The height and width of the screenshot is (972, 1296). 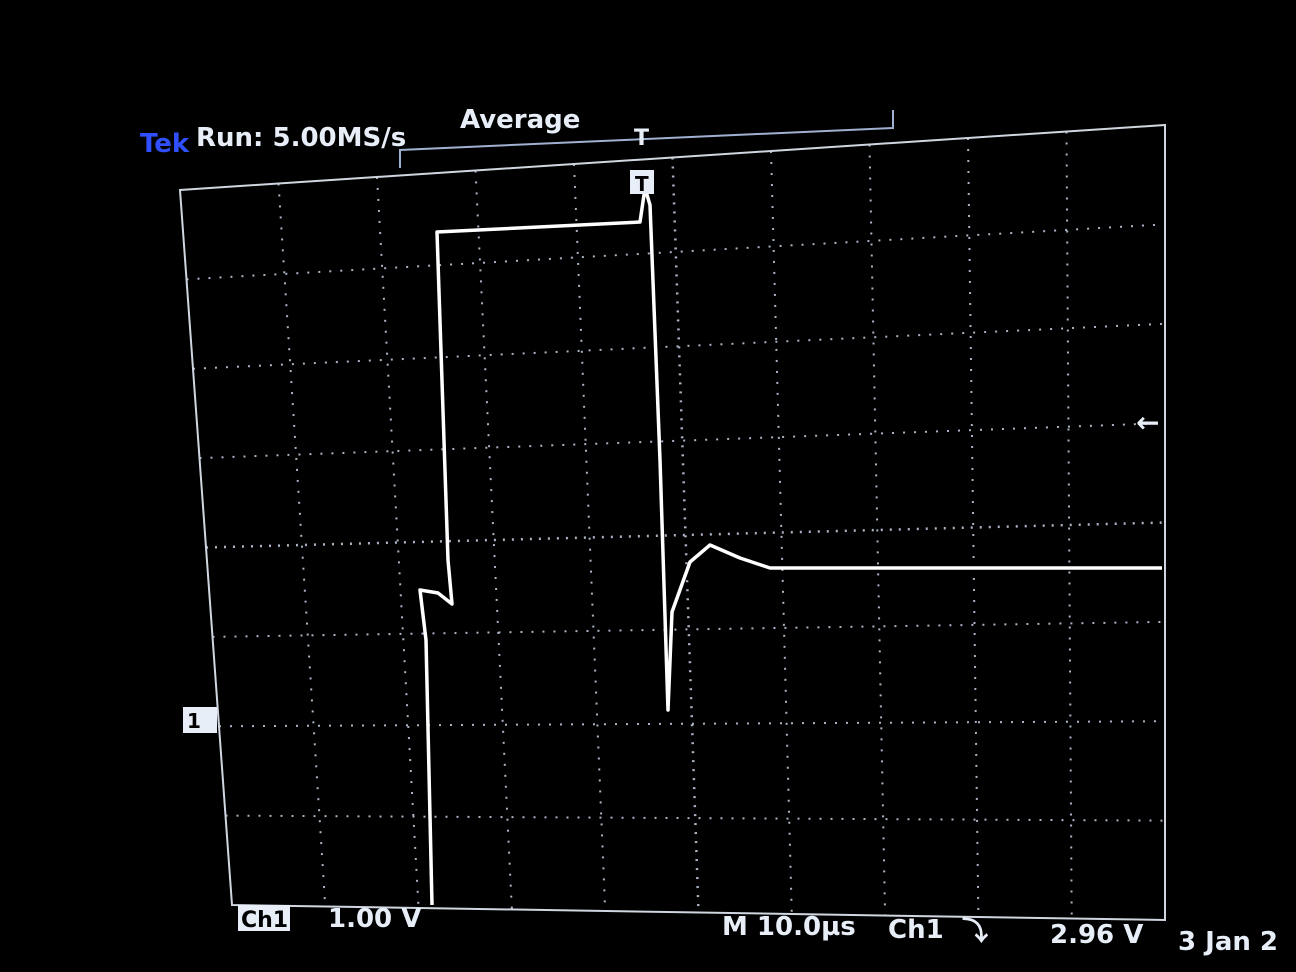 I want to click on date: 3 Jan 2, so click(x=1228, y=942).